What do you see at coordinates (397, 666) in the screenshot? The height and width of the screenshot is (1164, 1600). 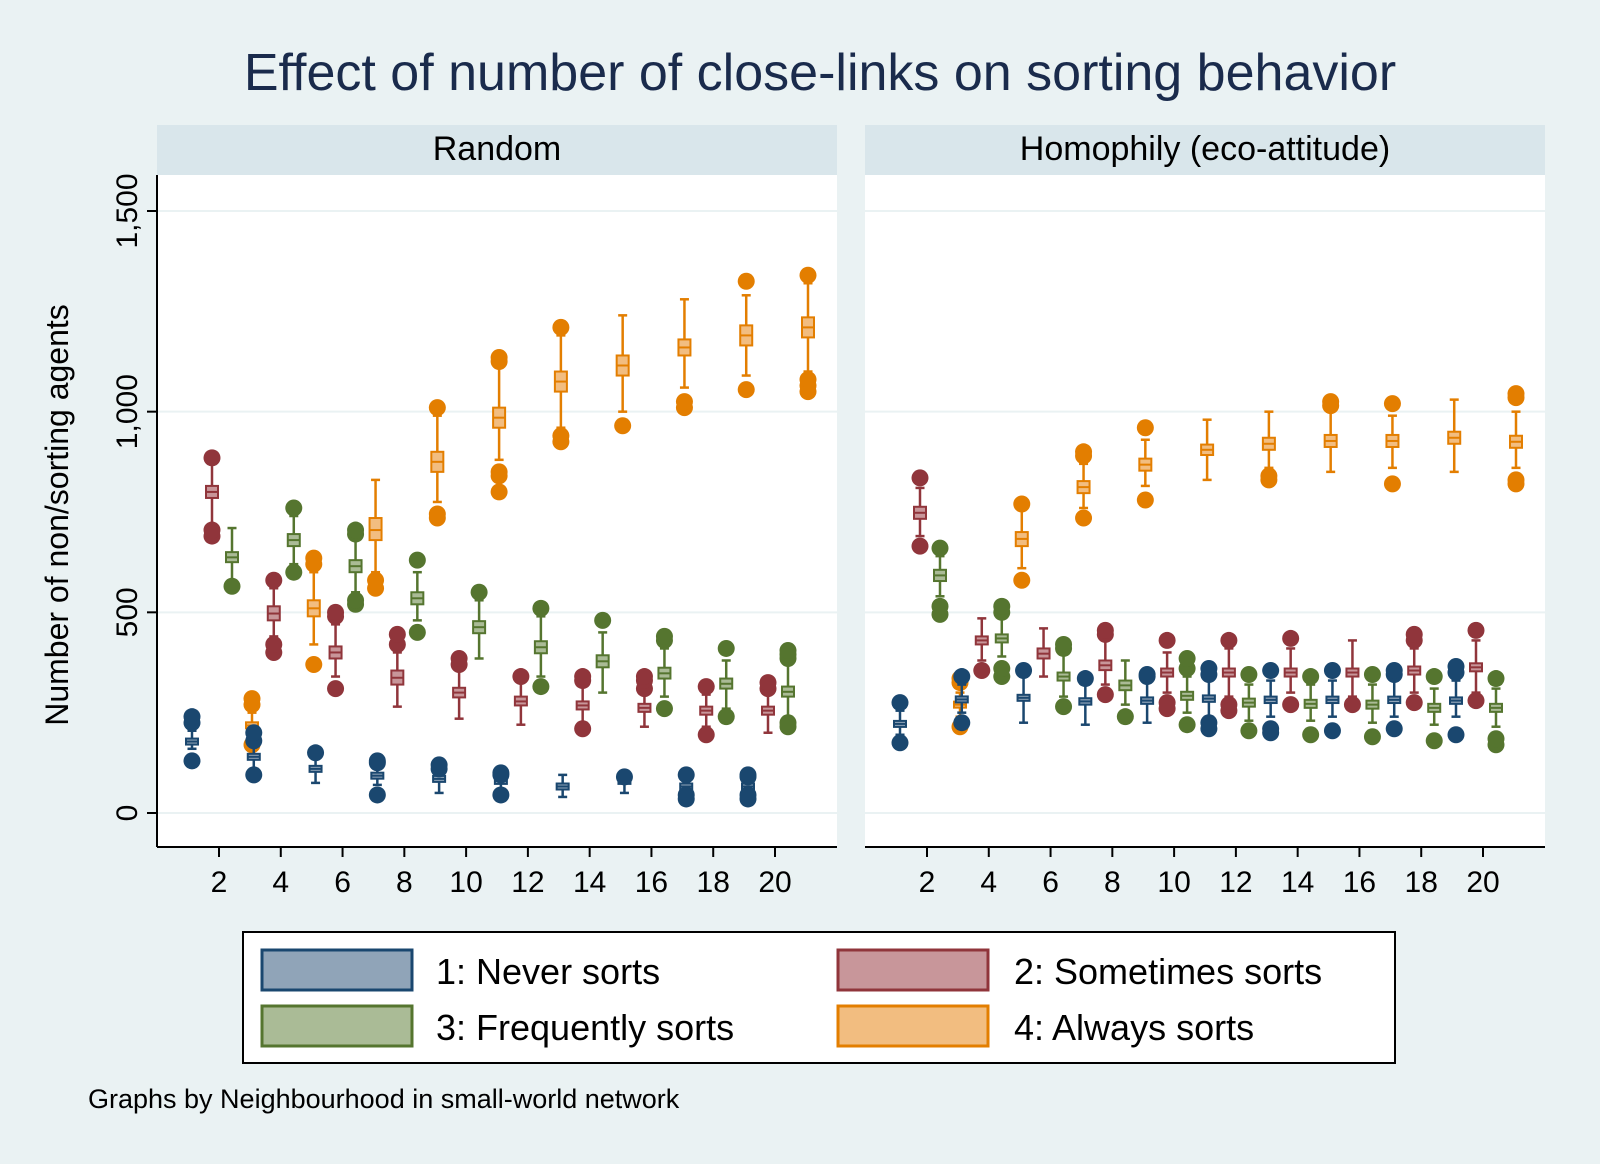 I see `box-2-x8` at bounding box center [397, 666].